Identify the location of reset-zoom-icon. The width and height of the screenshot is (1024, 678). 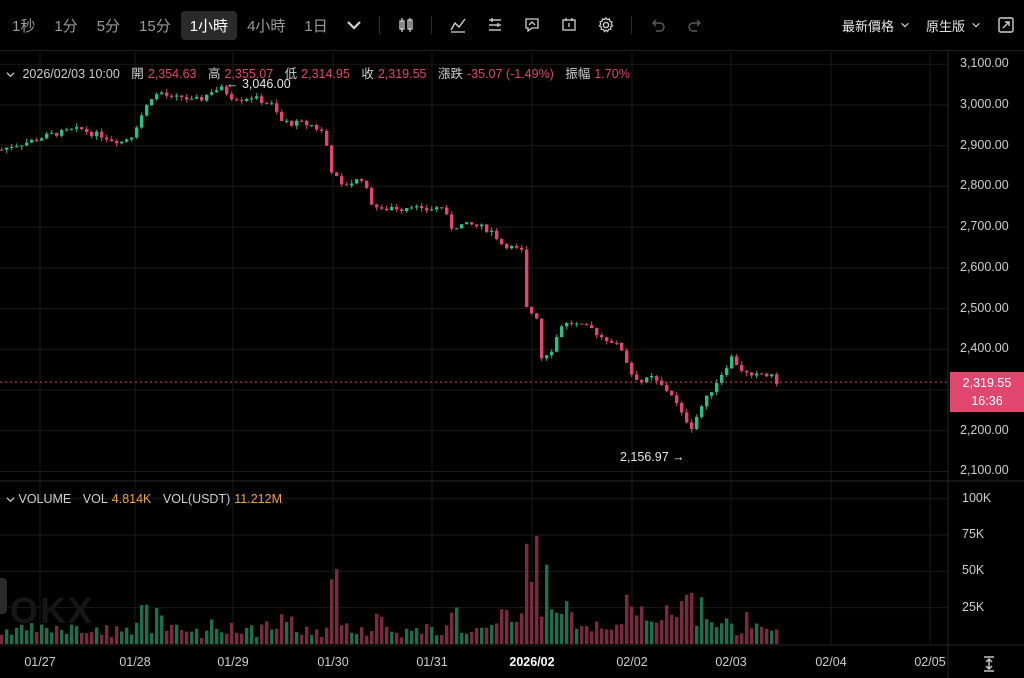
(989, 664).